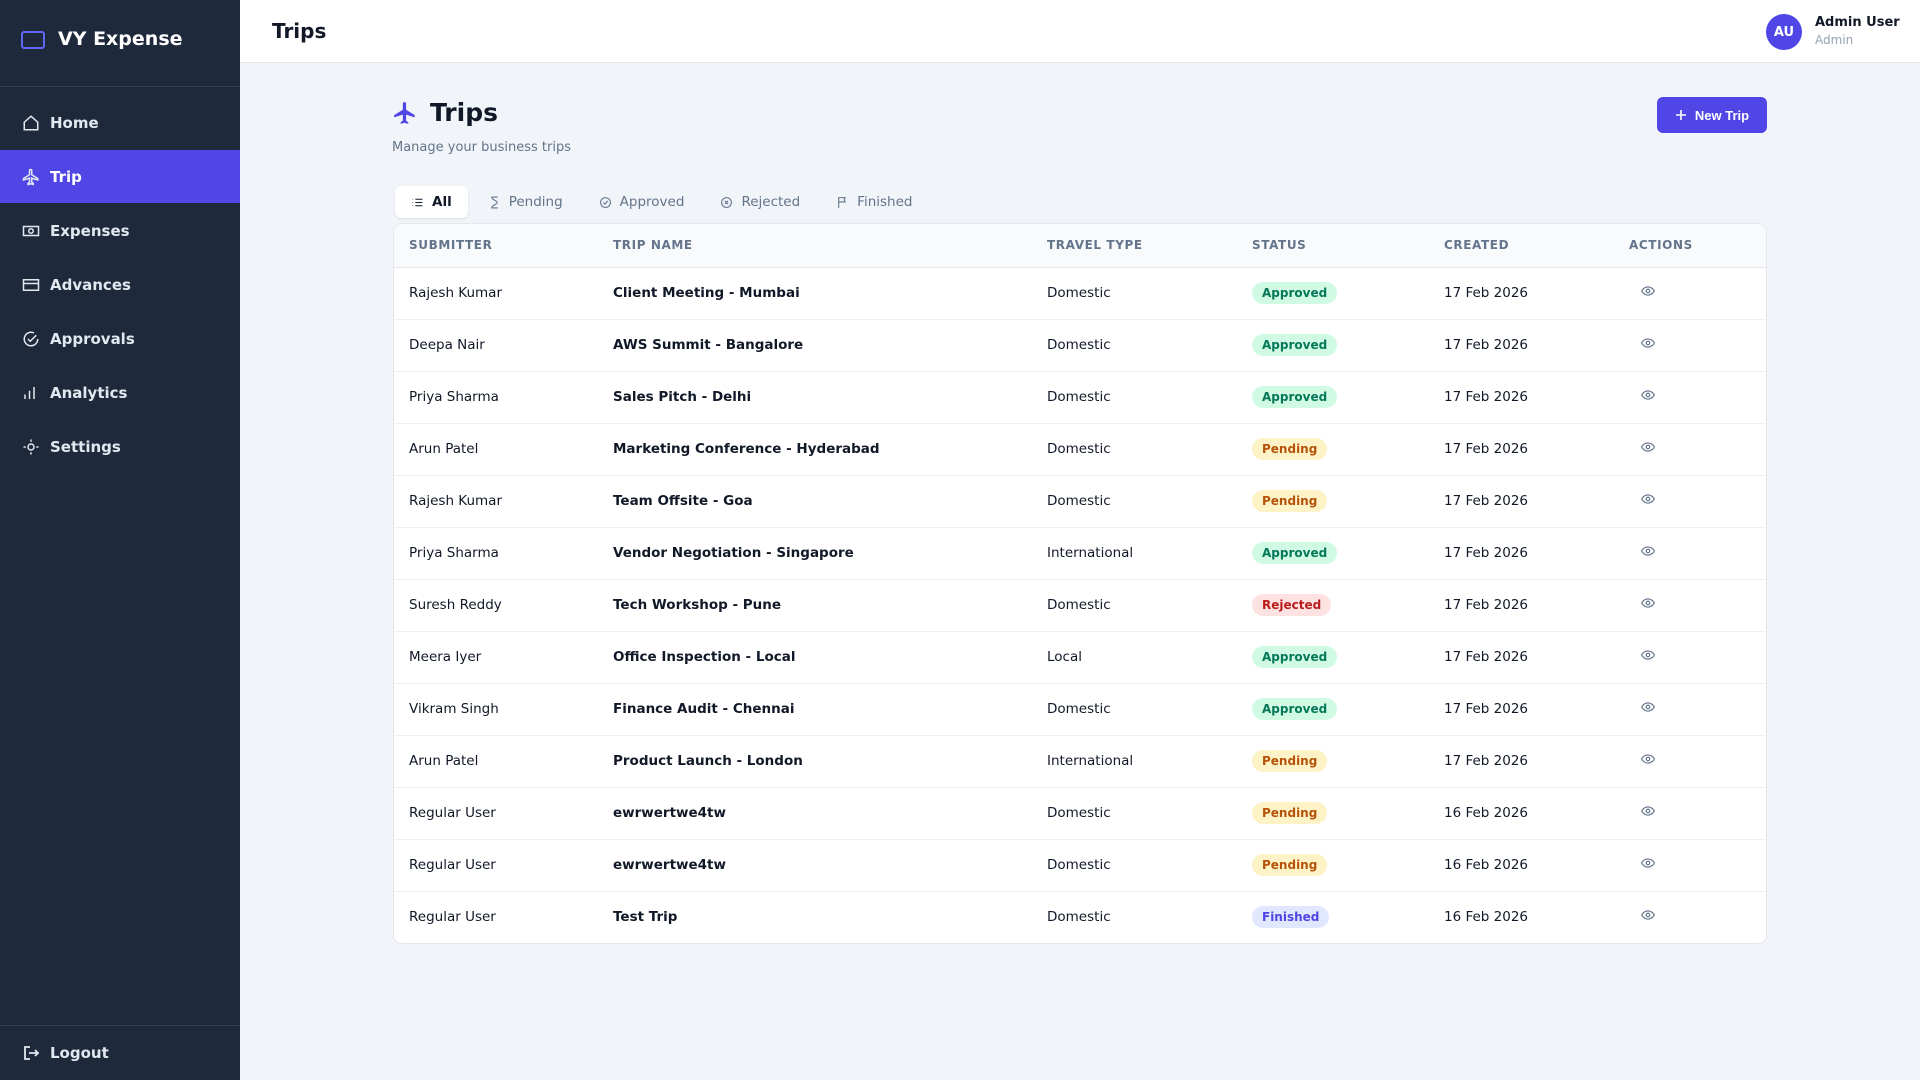 The height and width of the screenshot is (1080, 1920). I want to click on nav-item: Home, so click(120, 122).